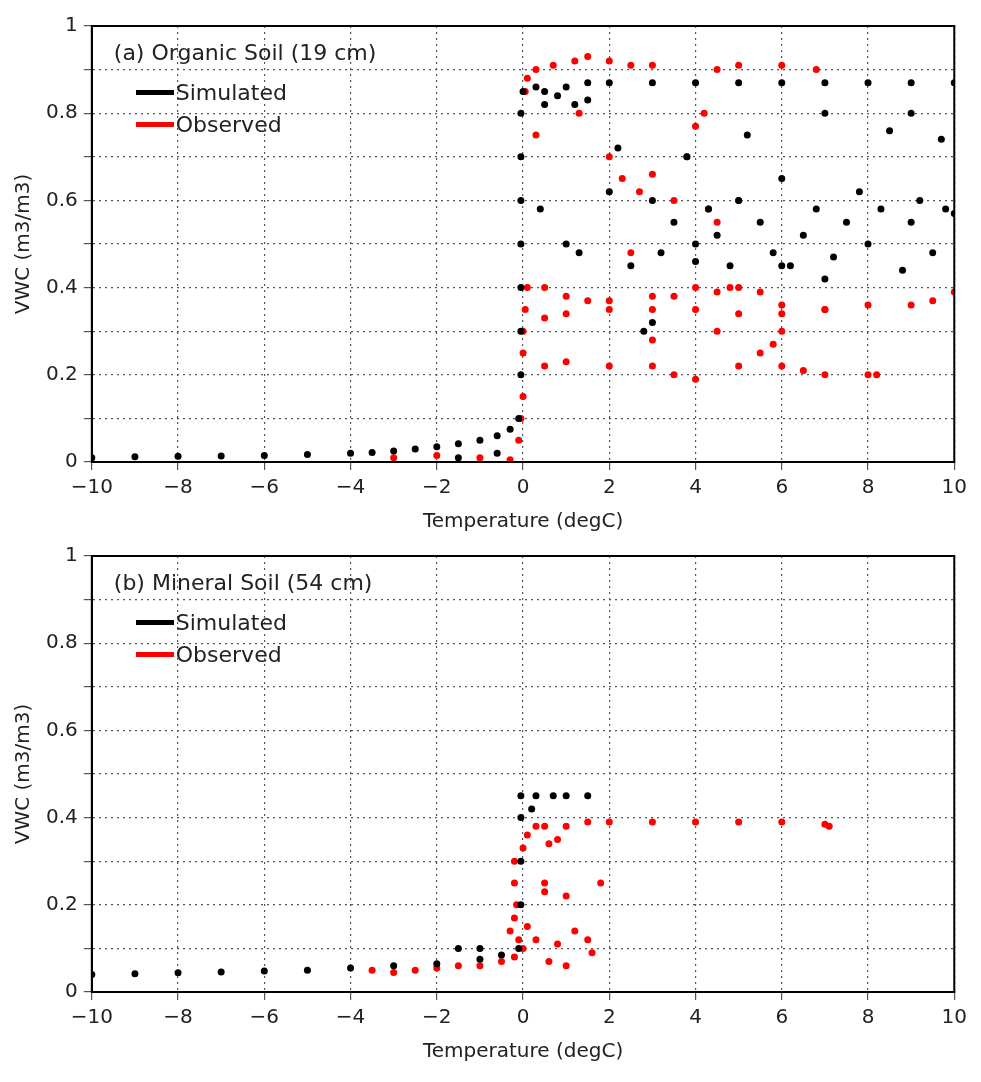 Image resolution: width=981 pixels, height=1082 pixels. What do you see at coordinates (245, 52) in the screenshot?
I see `text: (a) Organic Soil (19 cm)` at bounding box center [245, 52].